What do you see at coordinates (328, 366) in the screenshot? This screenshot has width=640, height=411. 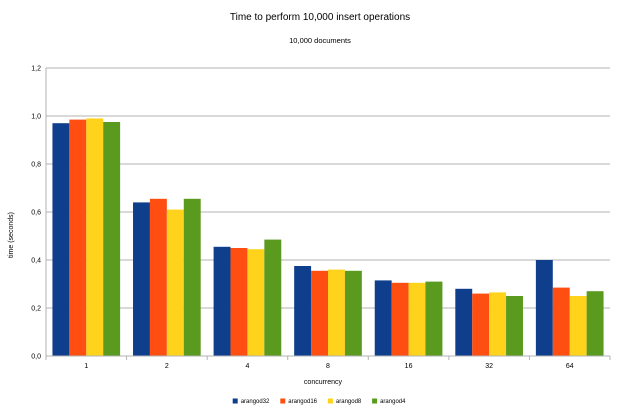 I see `x-tick-label: 8` at bounding box center [328, 366].